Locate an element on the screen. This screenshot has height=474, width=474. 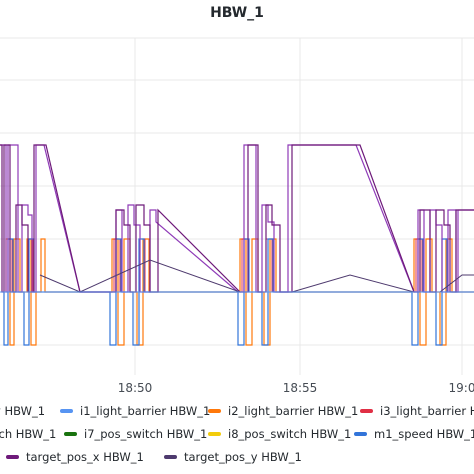
legend-label: y HBW_1 is located at coordinates (23, 411).